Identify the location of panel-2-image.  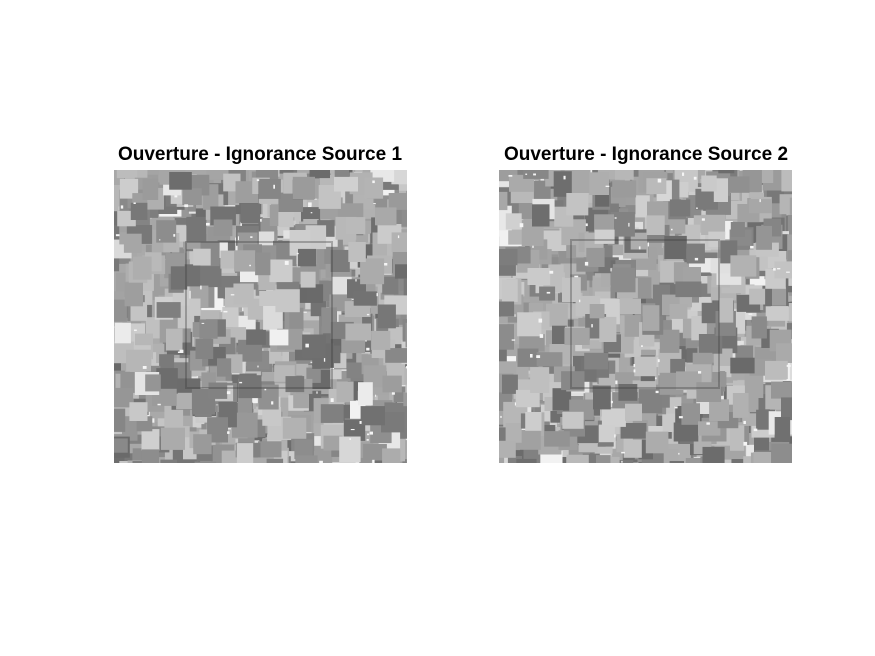
(645, 316).